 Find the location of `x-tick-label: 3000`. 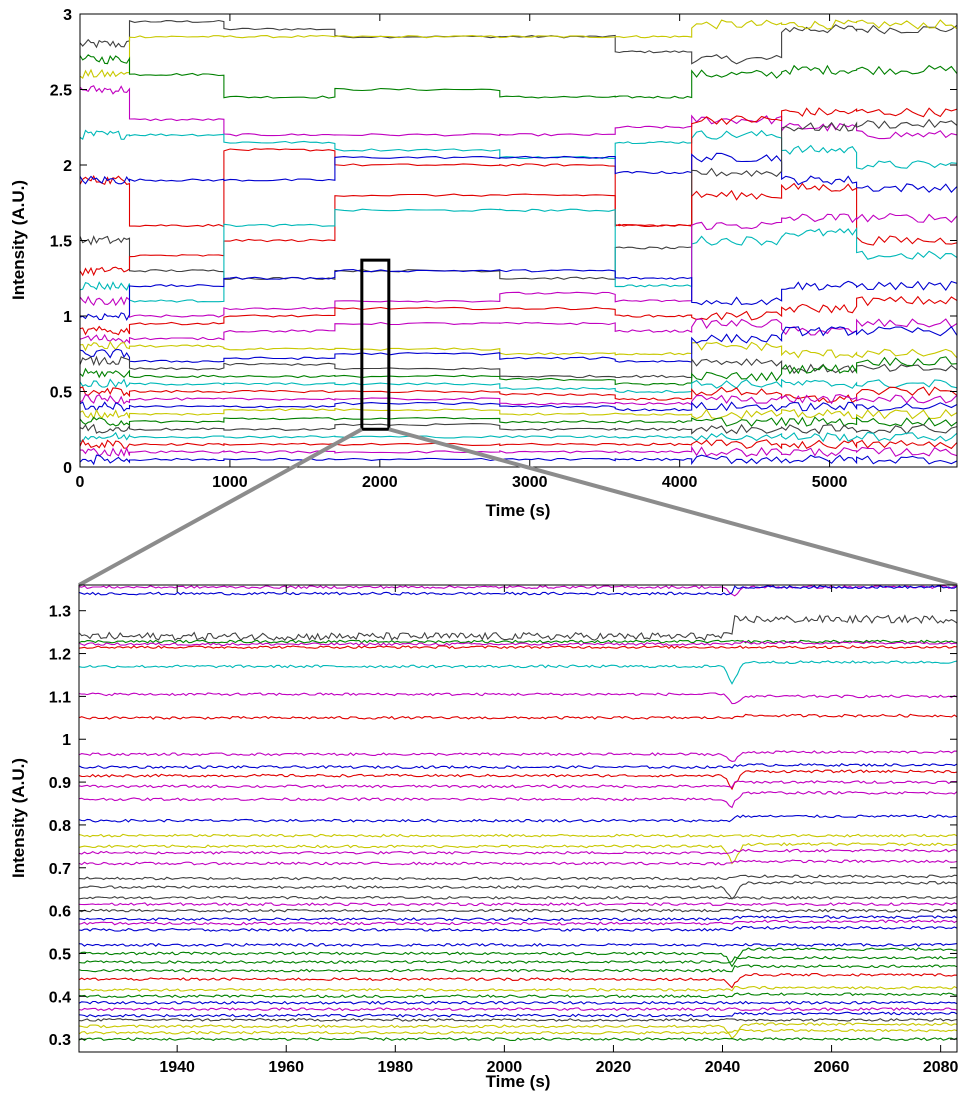

x-tick-label: 3000 is located at coordinates (530, 482).